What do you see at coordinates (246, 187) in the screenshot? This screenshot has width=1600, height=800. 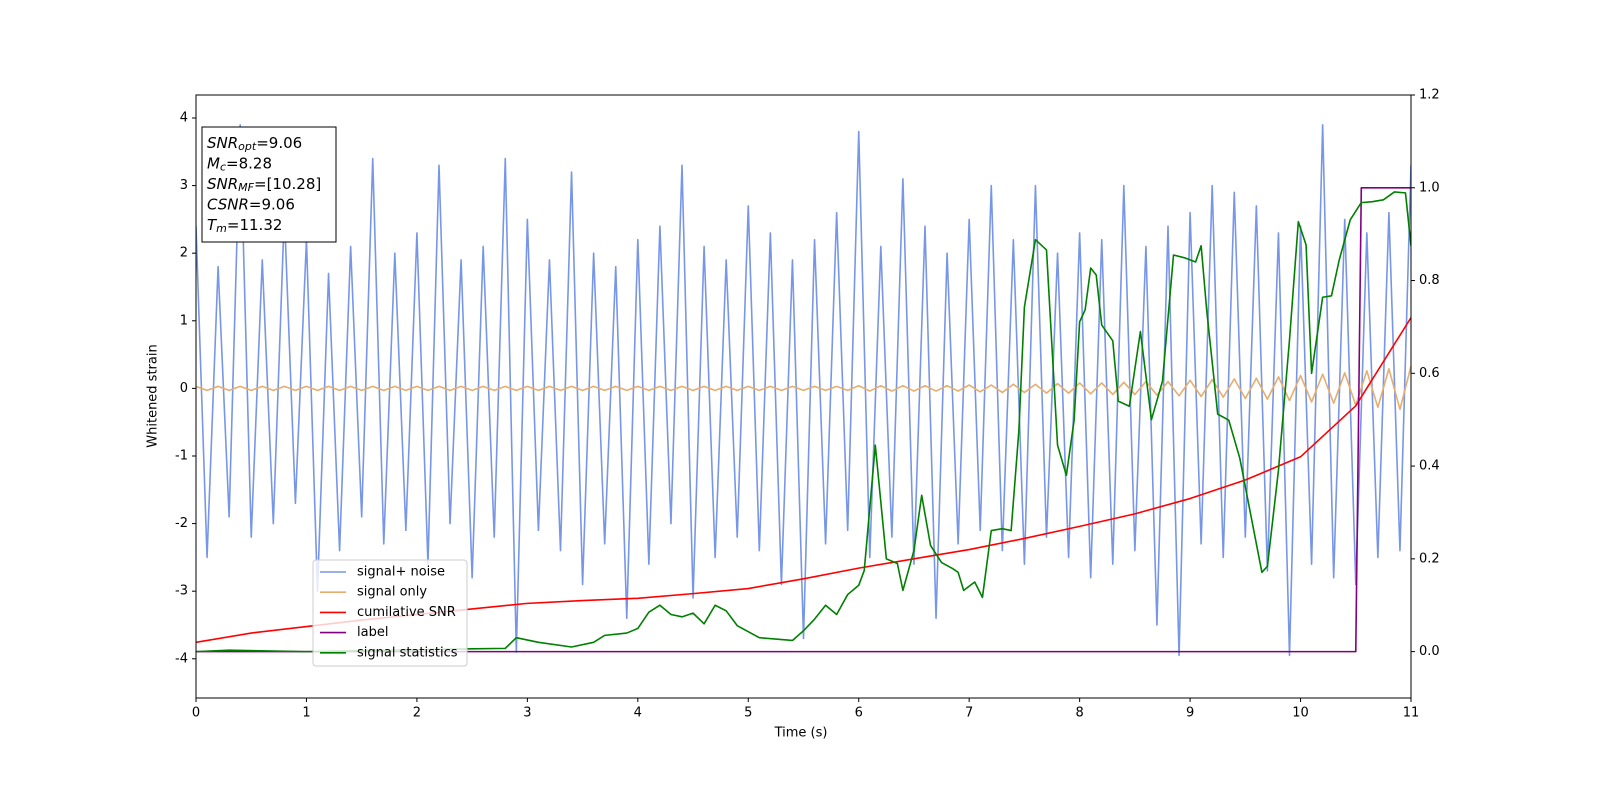 I see `annotation-sub: MF` at bounding box center [246, 187].